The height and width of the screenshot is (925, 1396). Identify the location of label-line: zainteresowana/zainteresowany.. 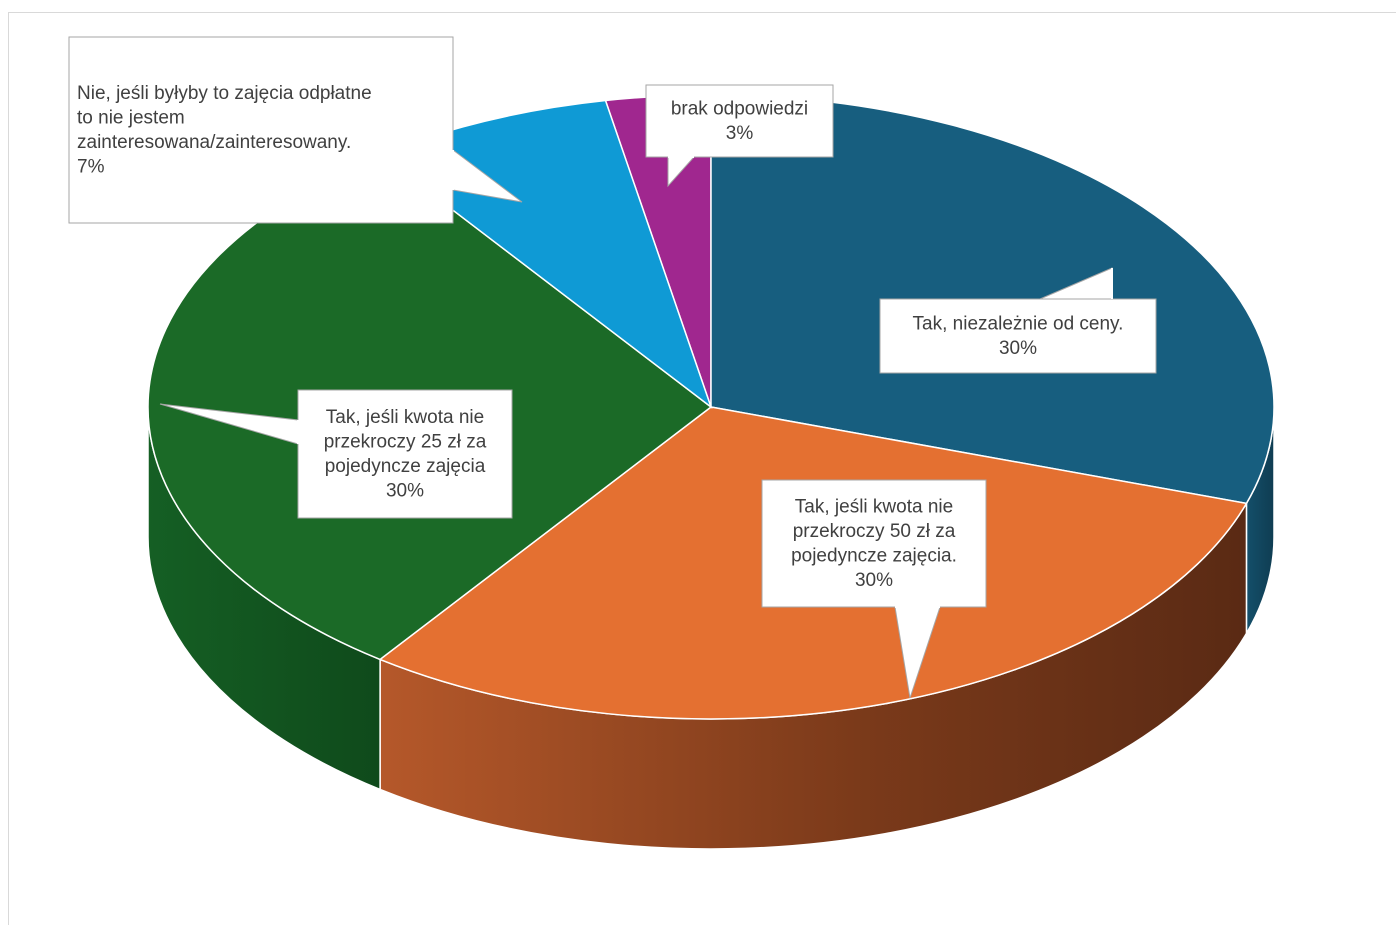
(214, 142).